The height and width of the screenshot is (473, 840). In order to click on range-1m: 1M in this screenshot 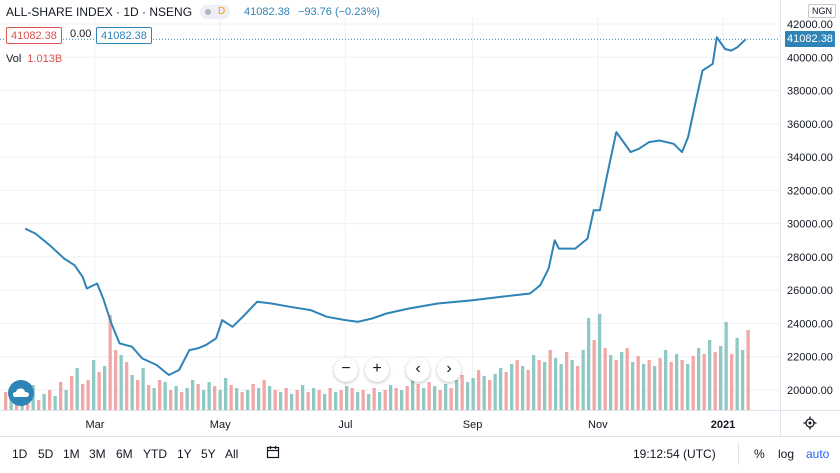, I will do `click(71, 454)`.